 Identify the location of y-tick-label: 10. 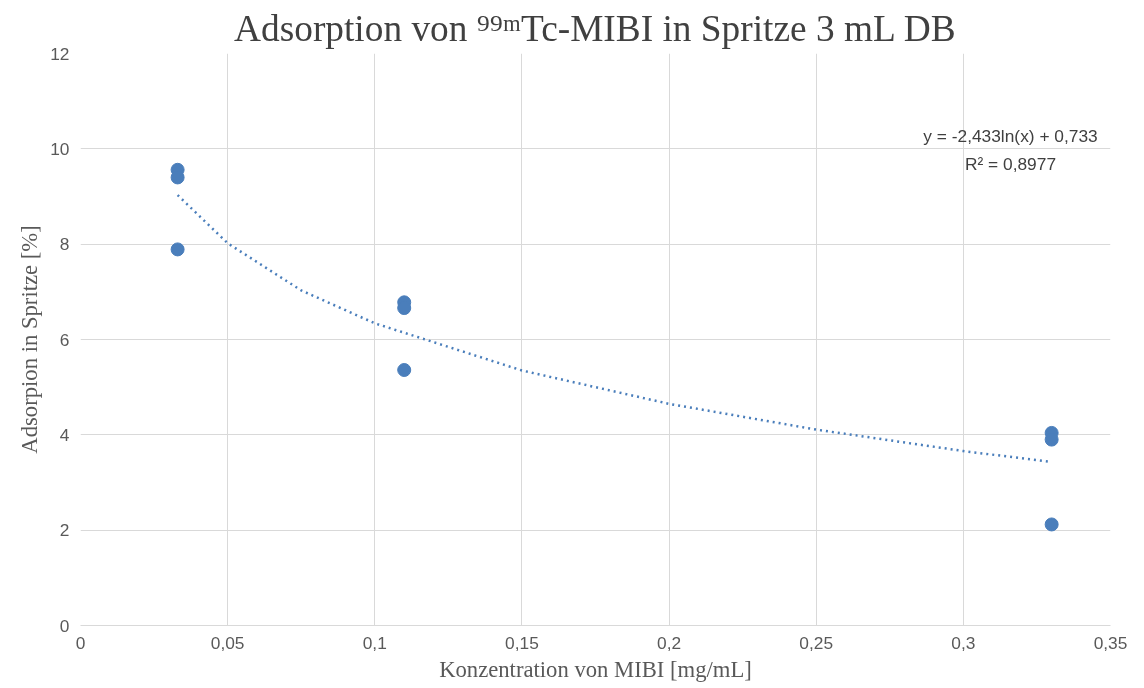
(60, 148).